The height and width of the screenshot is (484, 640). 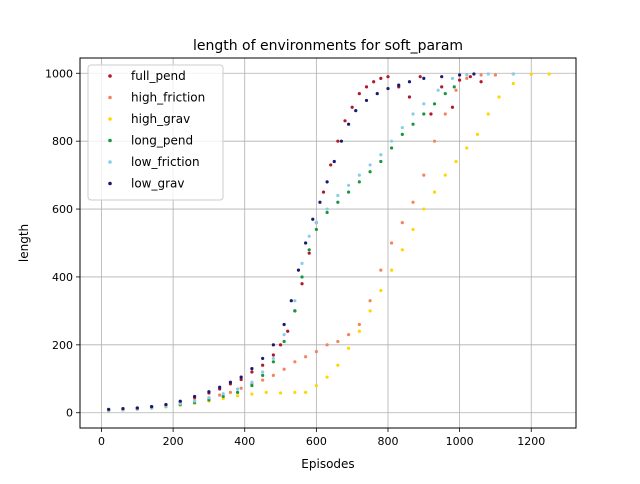 What do you see at coordinates (62, 277) in the screenshot?
I see `y-tick-label: 400` at bounding box center [62, 277].